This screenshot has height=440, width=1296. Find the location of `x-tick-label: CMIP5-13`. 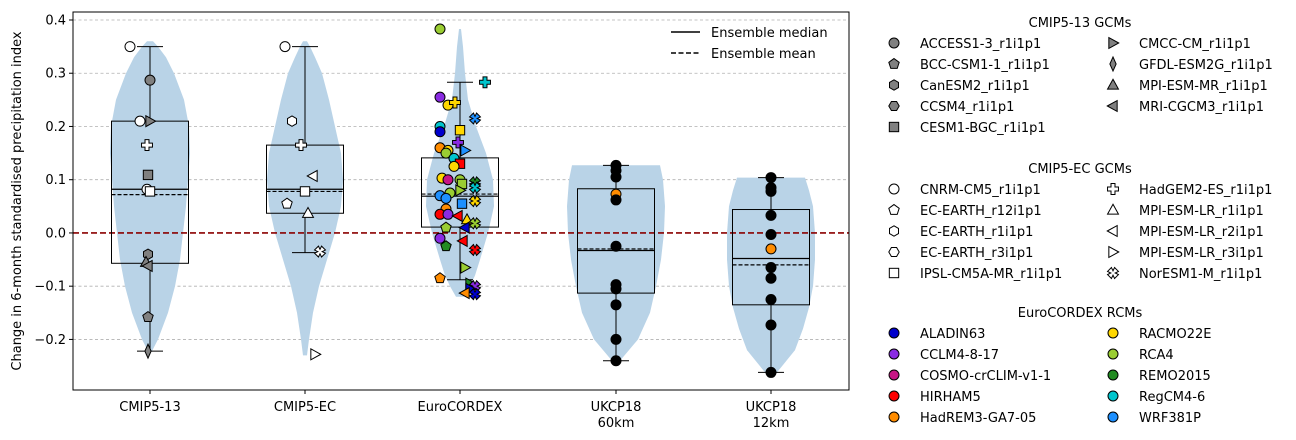

x-tick-label: CMIP5-13 is located at coordinates (149, 407).